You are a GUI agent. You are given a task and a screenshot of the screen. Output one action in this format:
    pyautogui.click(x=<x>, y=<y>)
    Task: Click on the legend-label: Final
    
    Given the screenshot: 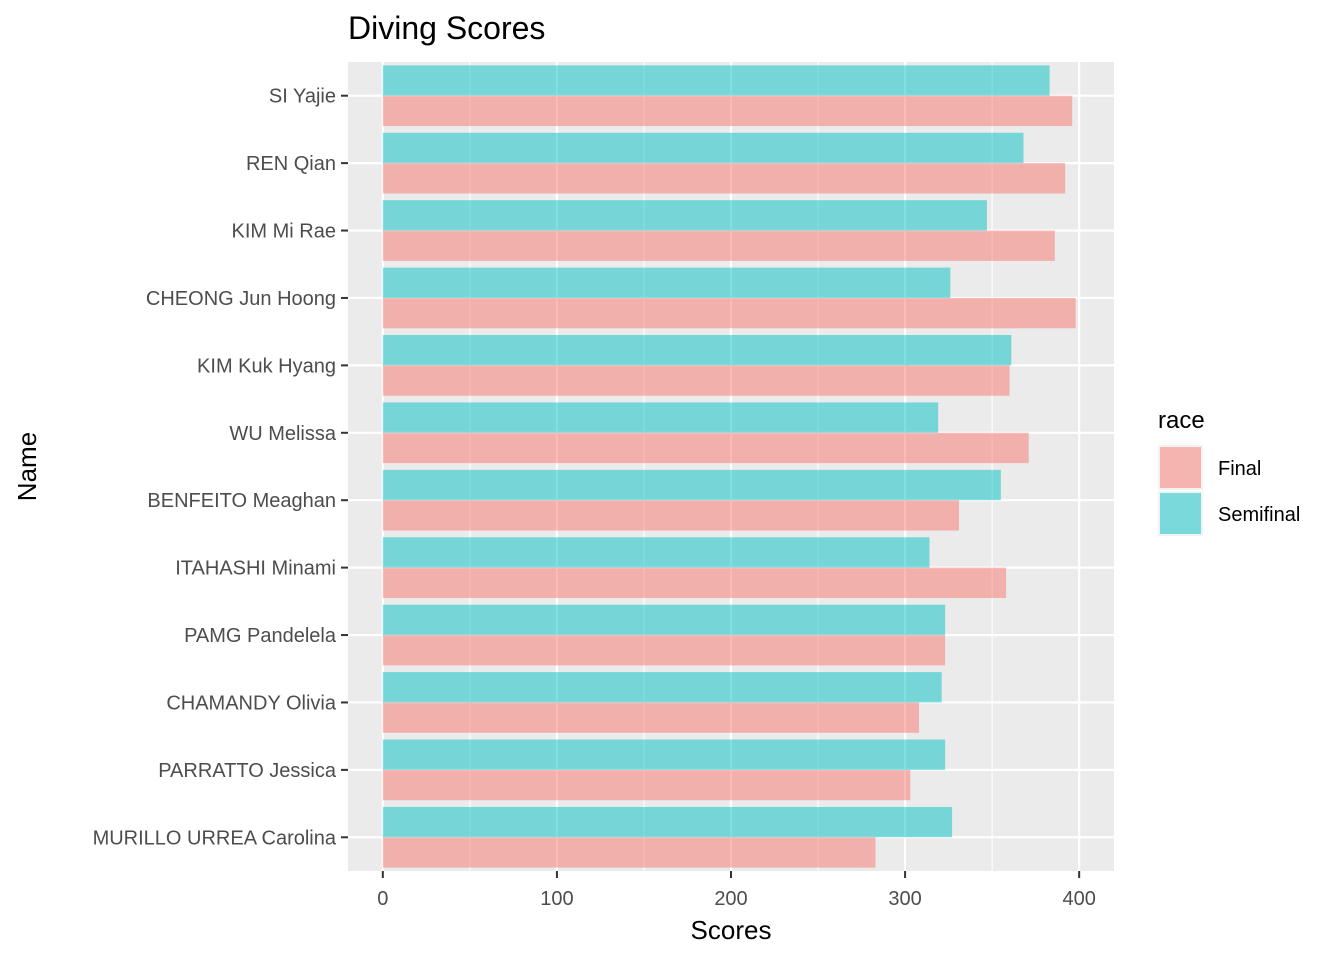 What is the action you would take?
    pyautogui.click(x=1239, y=469)
    